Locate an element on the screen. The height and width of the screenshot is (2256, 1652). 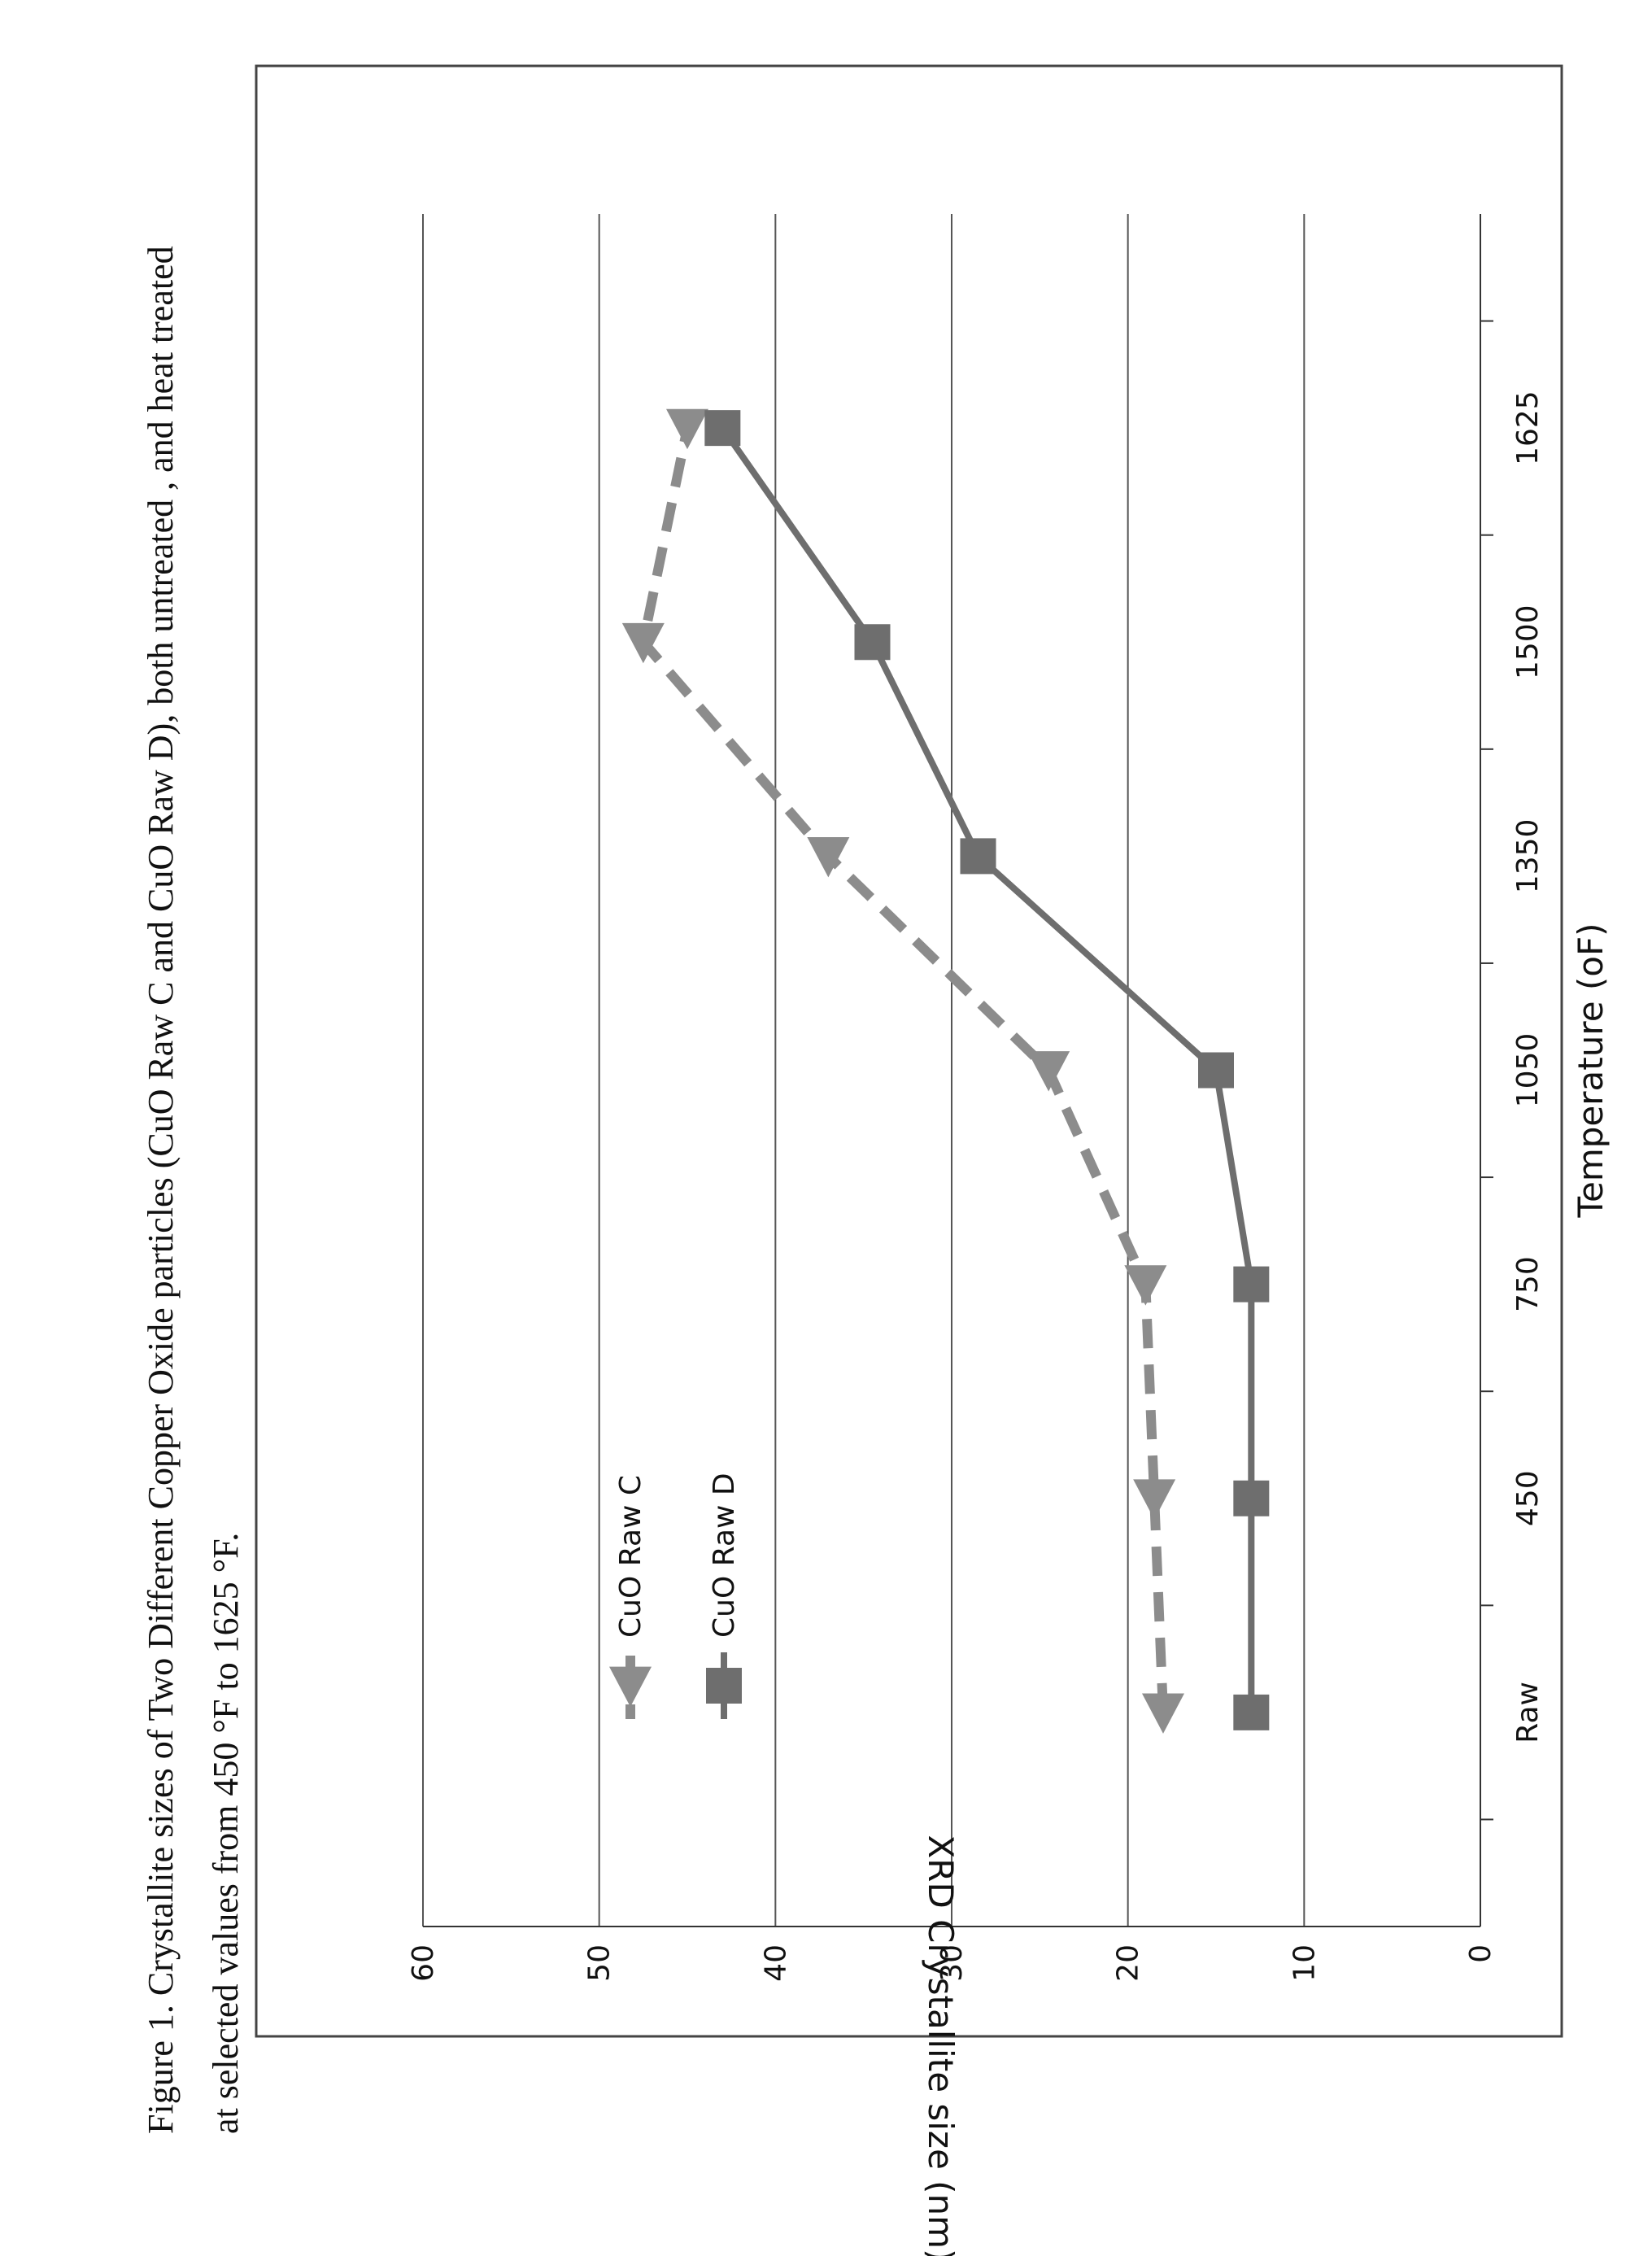
y-axis-title: XRD Crystallite size (nm) is located at coordinates (941, 2046).